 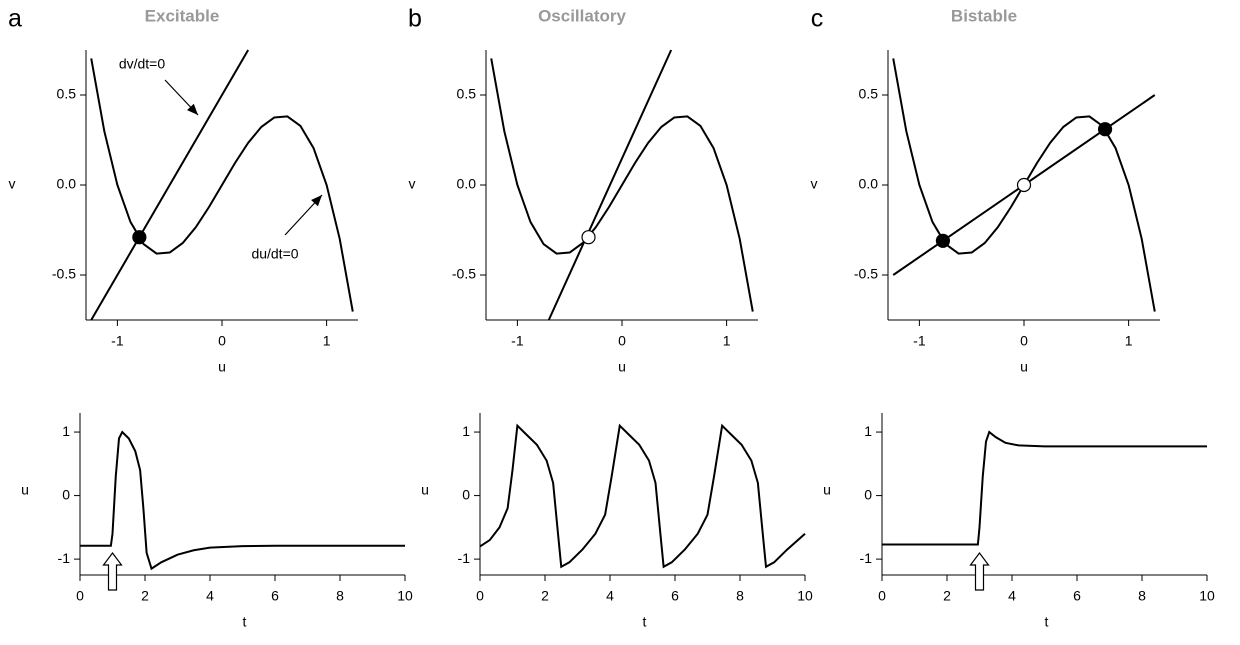 I want to click on panel-letter: b, so click(x=415, y=19).